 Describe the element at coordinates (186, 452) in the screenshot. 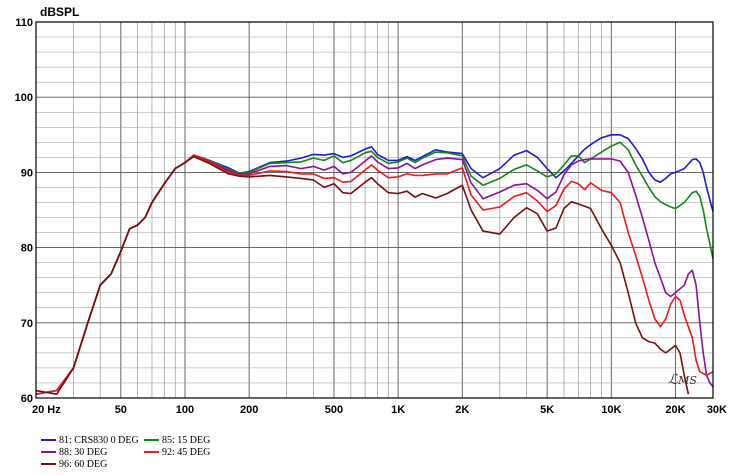

I see `legend-label: 92: 45 DEG` at that location.